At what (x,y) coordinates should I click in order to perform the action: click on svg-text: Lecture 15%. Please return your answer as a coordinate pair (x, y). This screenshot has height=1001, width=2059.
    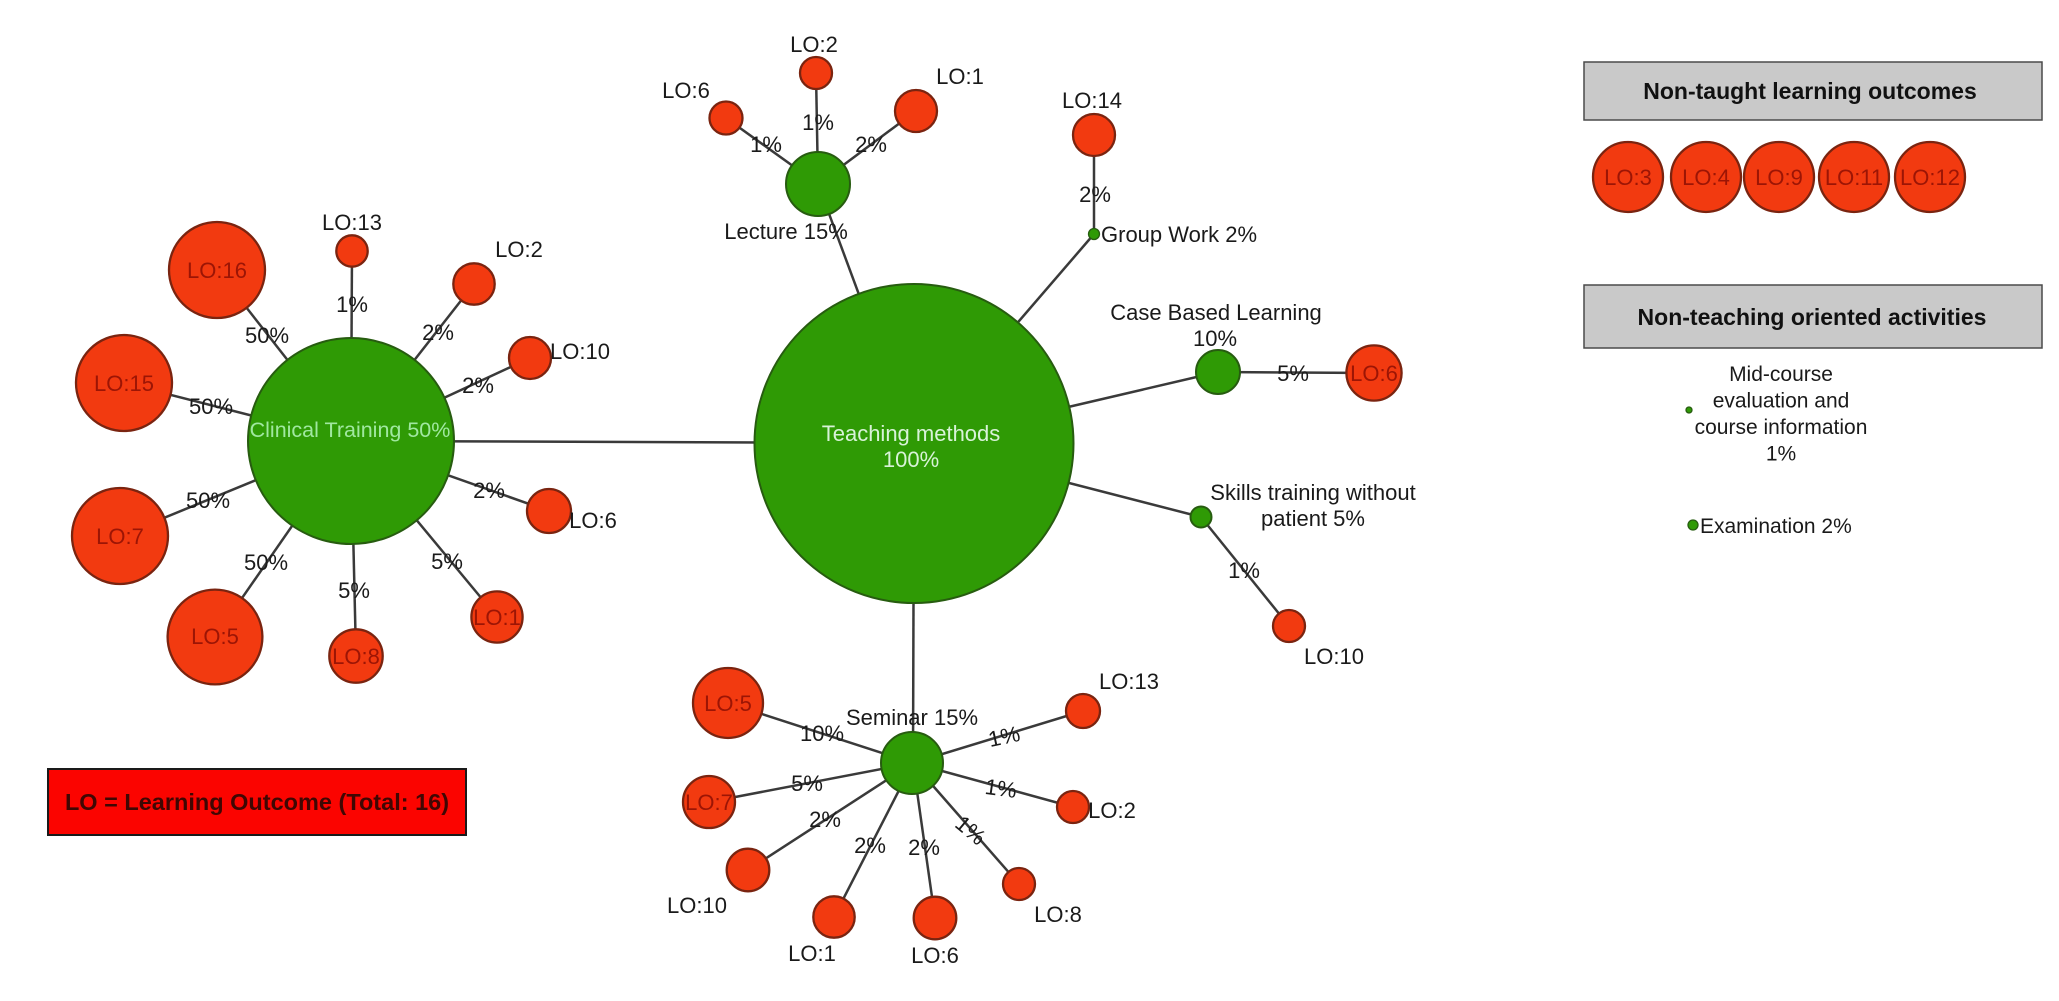
    Looking at the image, I should click on (786, 231).